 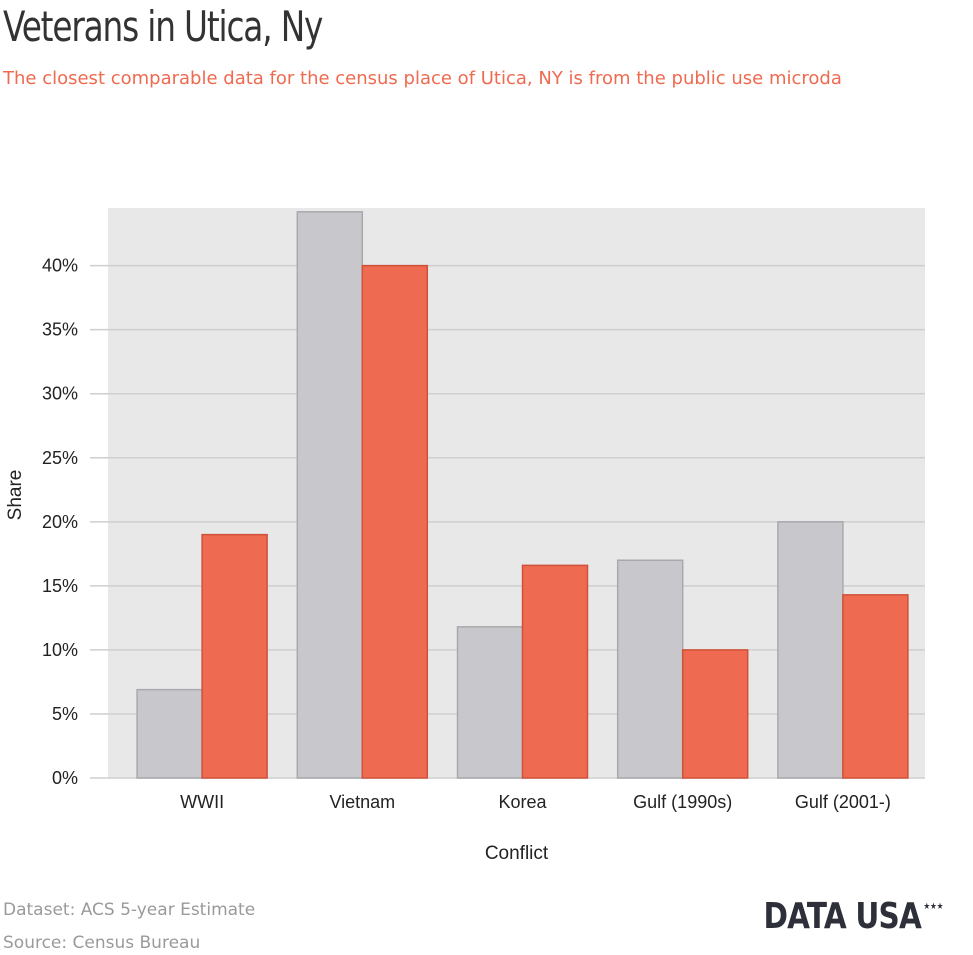 I want to click on y-tick-label: 10%, so click(x=60, y=650).